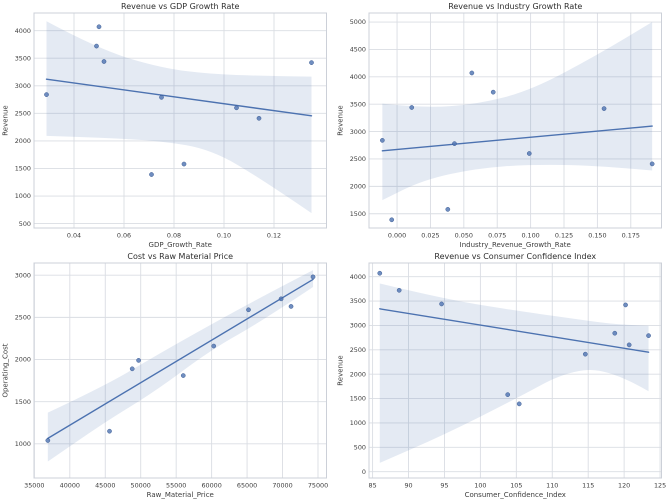 This screenshot has height=500, width=669. I want to click on x-tick-label: 0.12, so click(274, 236).